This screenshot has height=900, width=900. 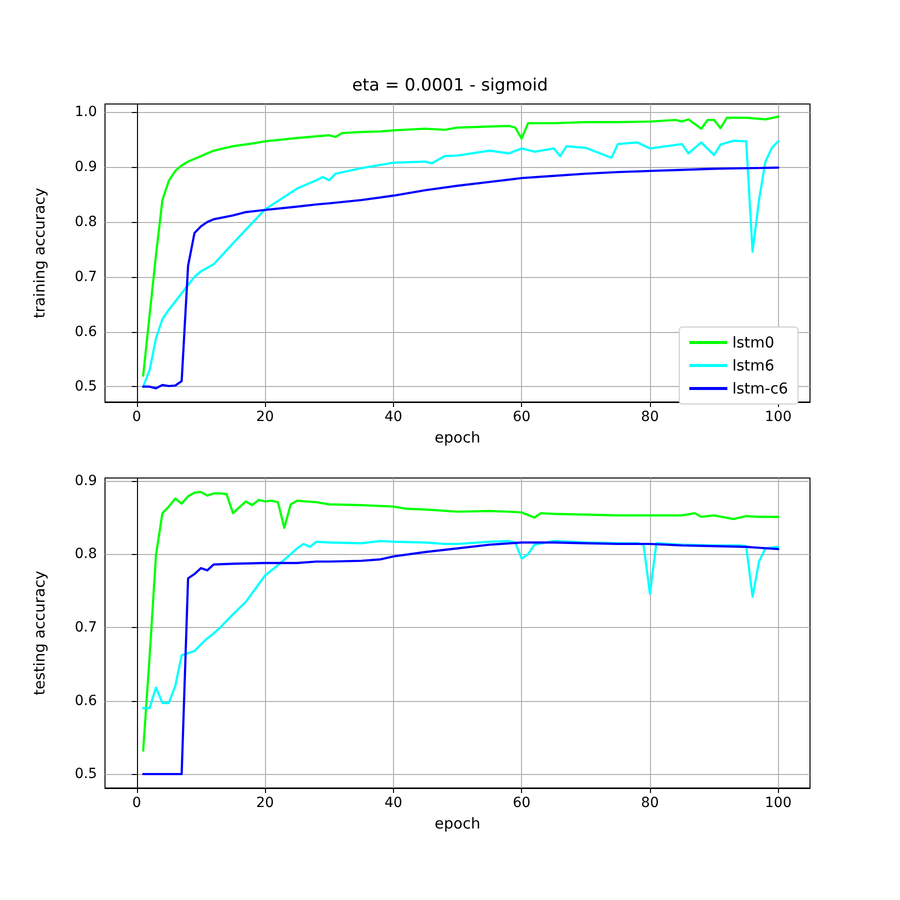 What do you see at coordinates (753, 343) in the screenshot?
I see `legend-label: lstm0` at bounding box center [753, 343].